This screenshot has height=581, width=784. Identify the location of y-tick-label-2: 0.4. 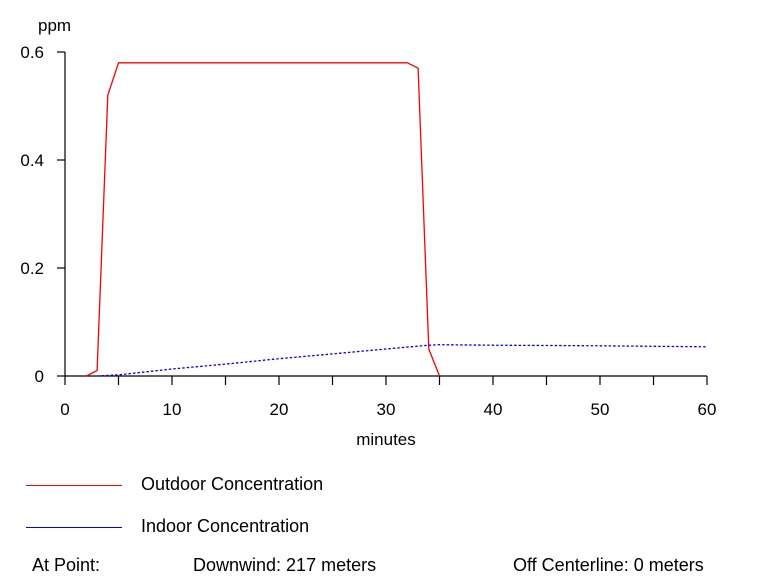
(32, 160).